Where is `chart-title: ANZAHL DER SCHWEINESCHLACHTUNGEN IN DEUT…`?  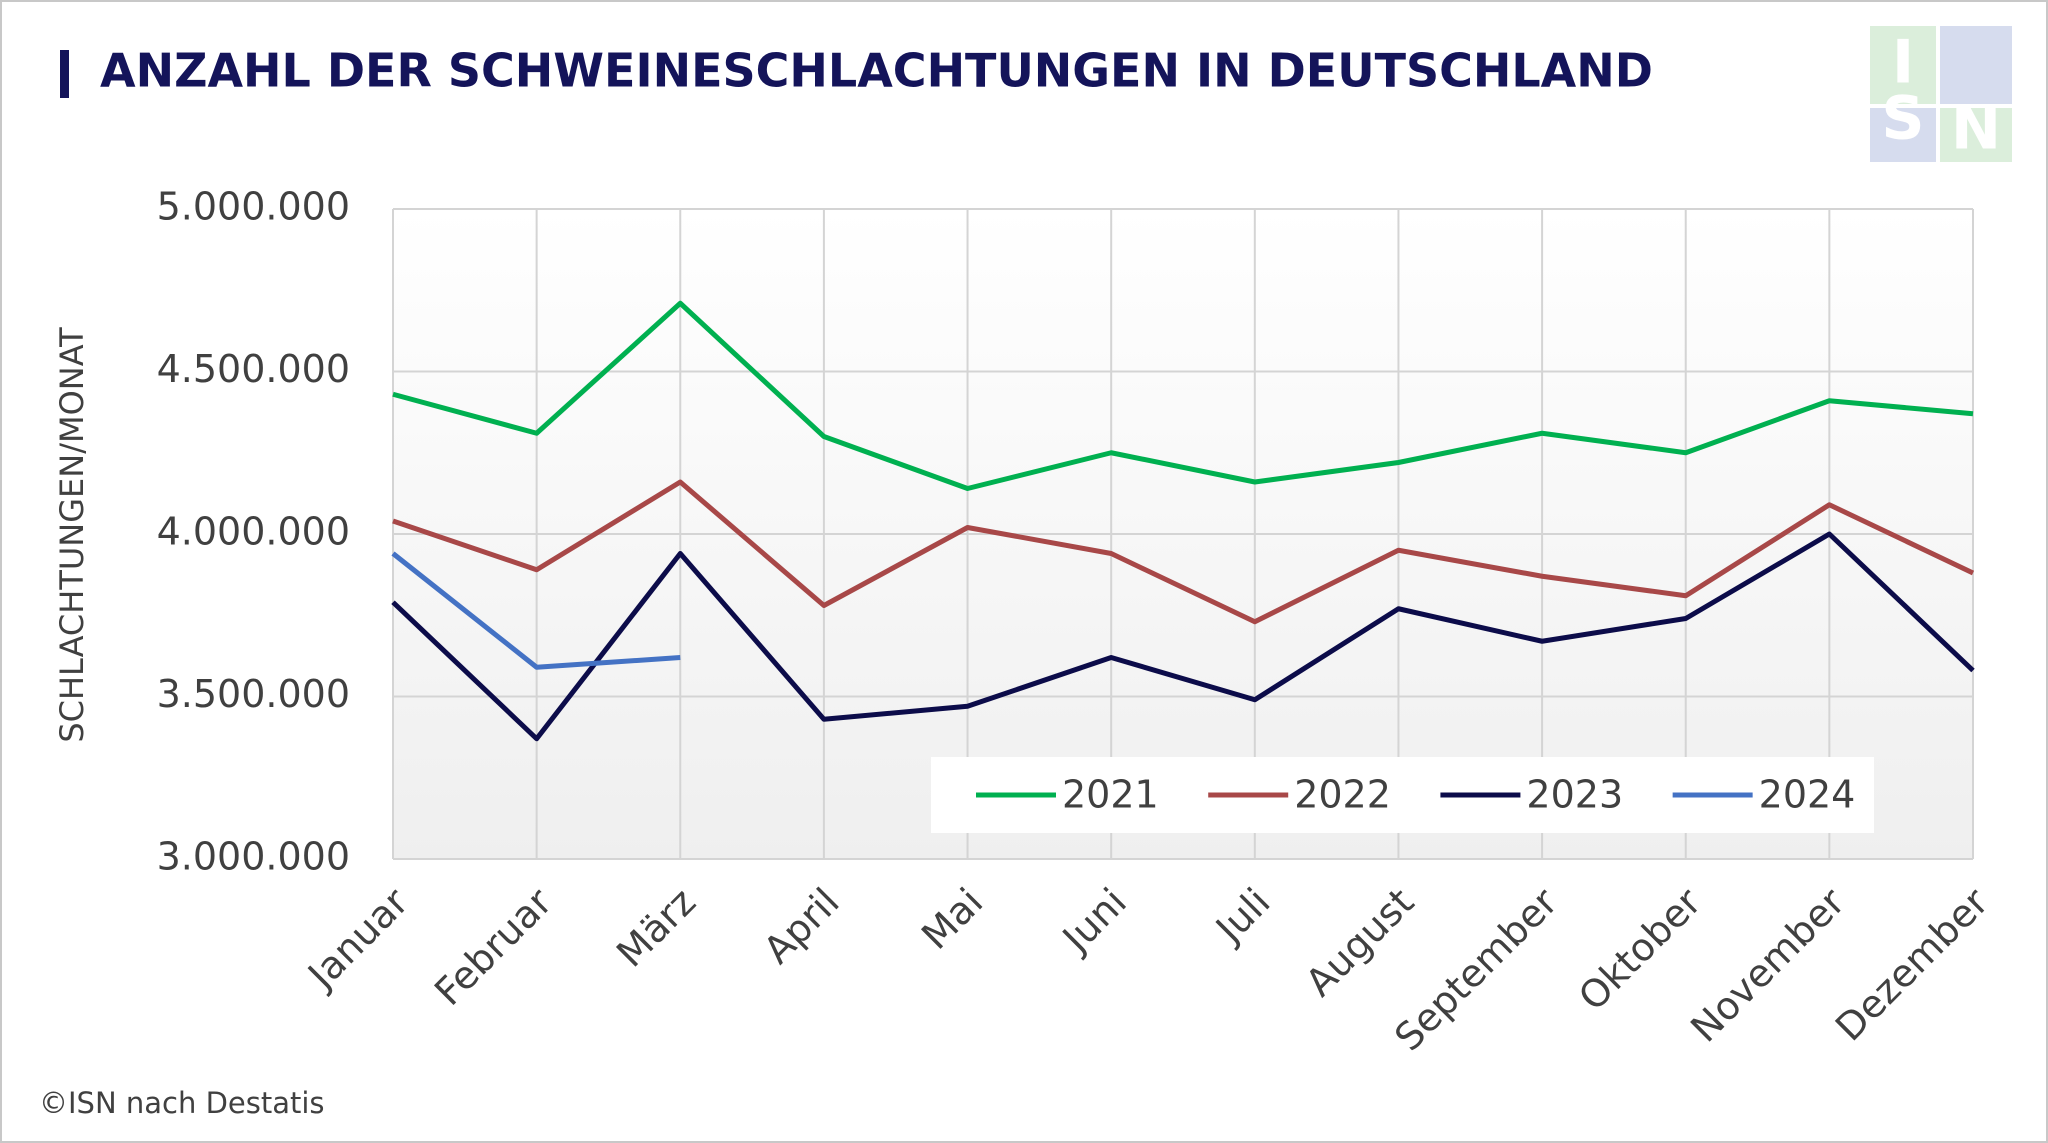
chart-title: ANZAHL DER SCHWEINESCHLACHTUNGEN IN DEUT… is located at coordinates (876, 71).